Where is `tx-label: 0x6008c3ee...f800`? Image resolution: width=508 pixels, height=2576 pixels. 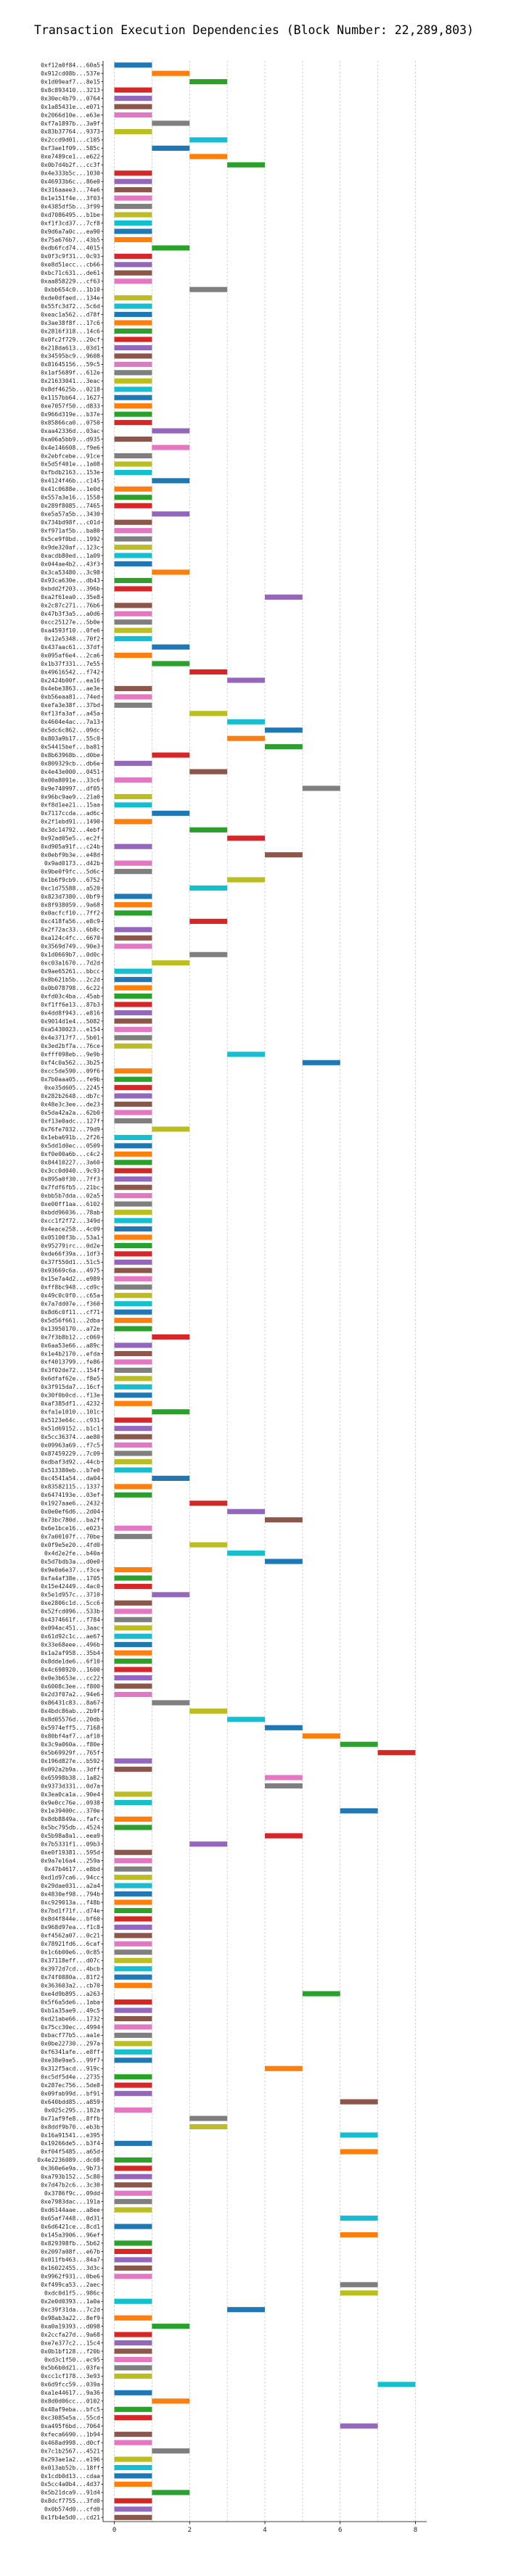
tx-label: 0x6008c3ee...f800 is located at coordinates (70, 1686).